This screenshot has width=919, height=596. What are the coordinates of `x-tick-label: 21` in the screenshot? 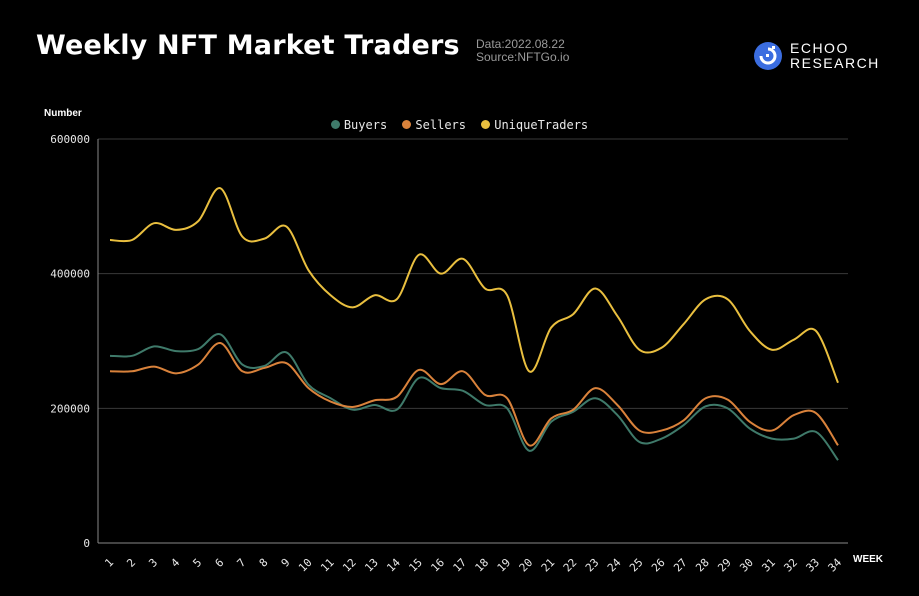 It's located at (548, 565).